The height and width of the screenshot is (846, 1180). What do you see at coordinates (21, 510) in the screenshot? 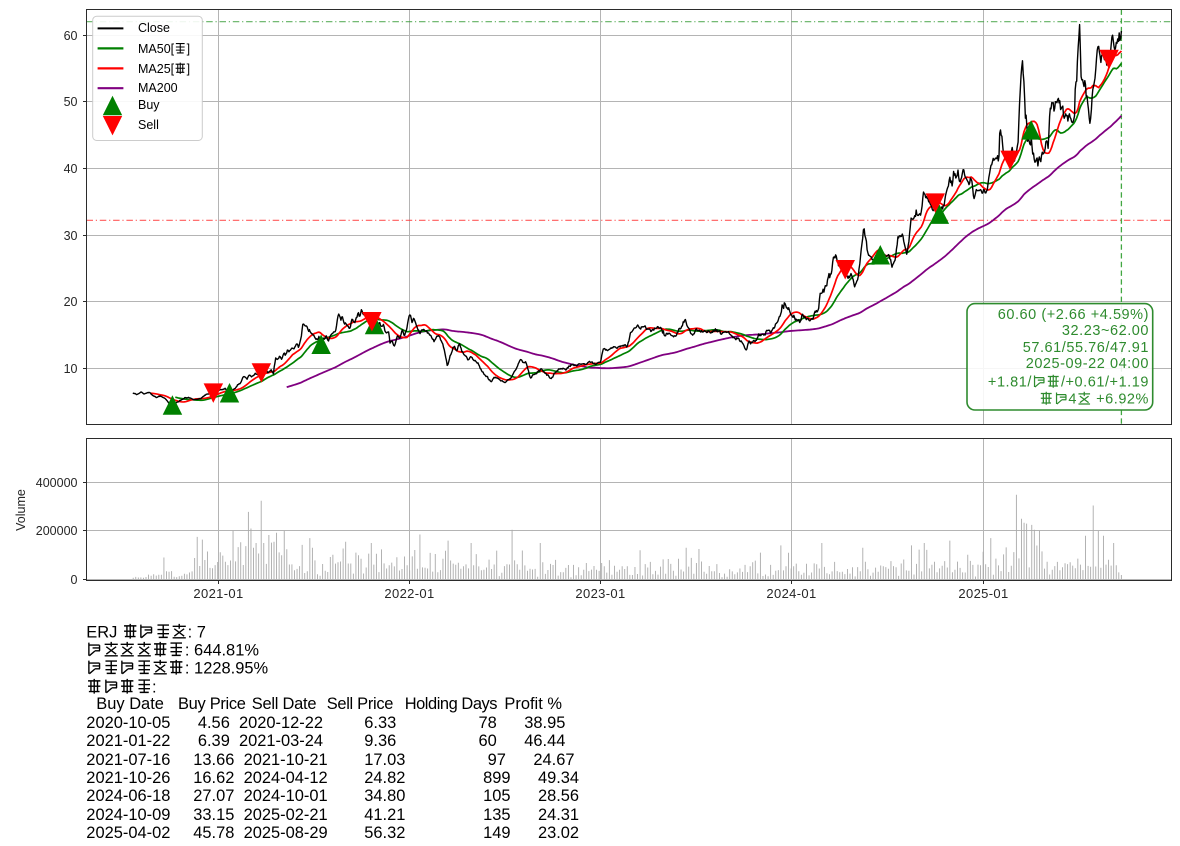
I see `svg-text: Volume` at bounding box center [21, 510].